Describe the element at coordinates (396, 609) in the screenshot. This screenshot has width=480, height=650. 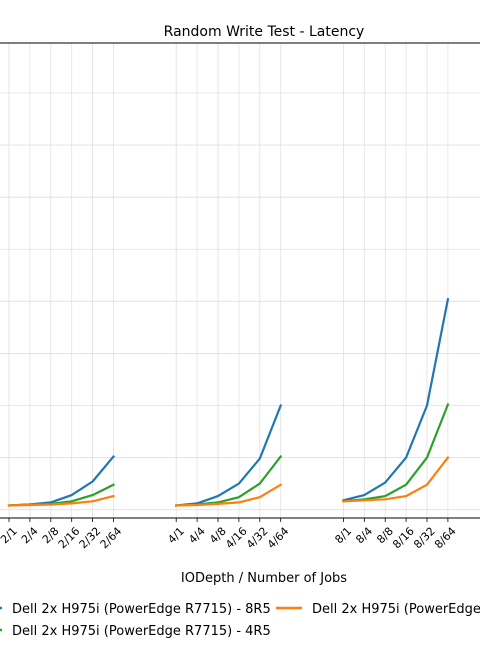
I see `legend-label-3: Dell 2x H975i (PowerEdge R7715) - 2R5` at that location.